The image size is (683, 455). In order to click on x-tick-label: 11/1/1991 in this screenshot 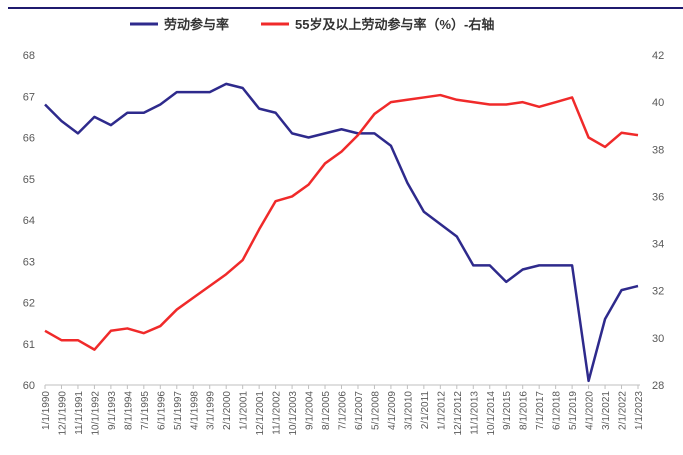, I will do `click(79, 413)`.